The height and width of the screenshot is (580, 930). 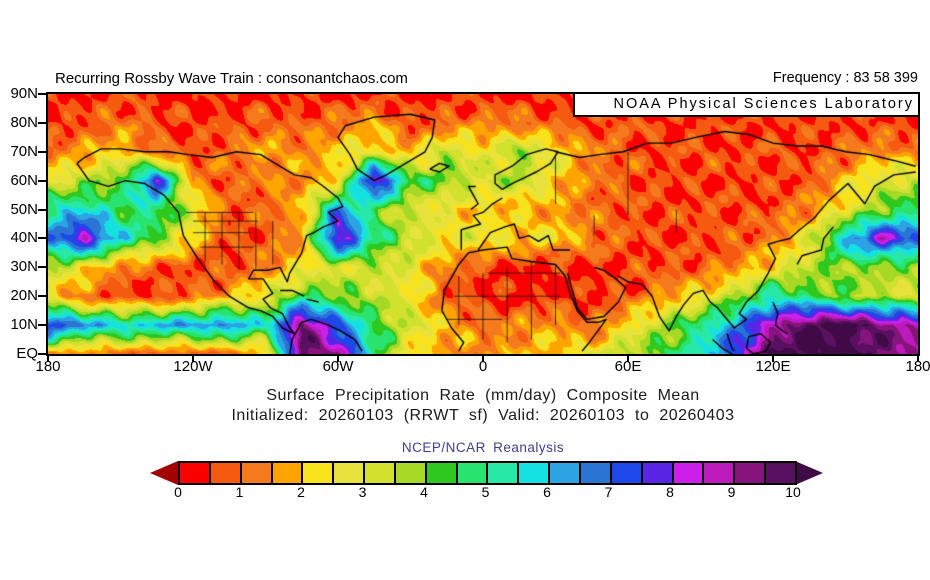 What do you see at coordinates (547, 492) in the screenshot?
I see `colorbar-tick-label: 6` at bounding box center [547, 492].